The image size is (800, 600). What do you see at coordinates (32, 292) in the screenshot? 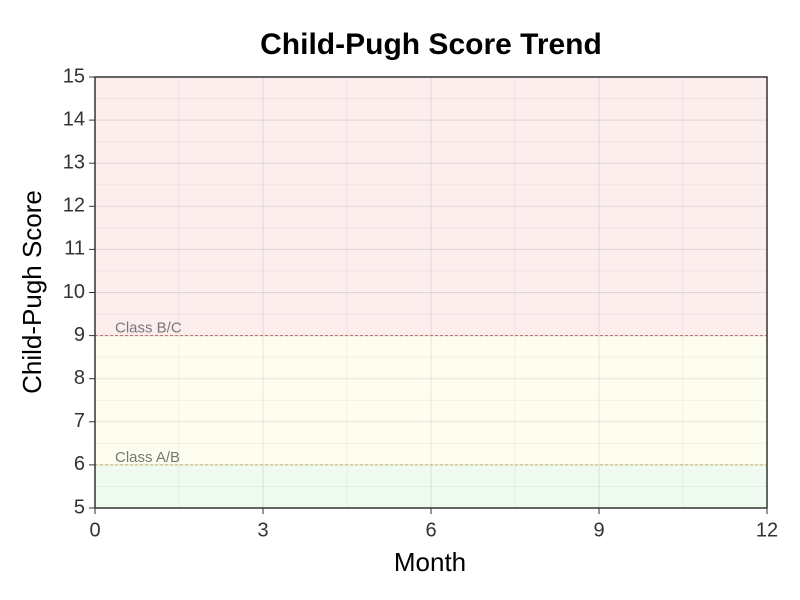
I see `y-axis-label: Child-Pugh Score` at bounding box center [32, 292].